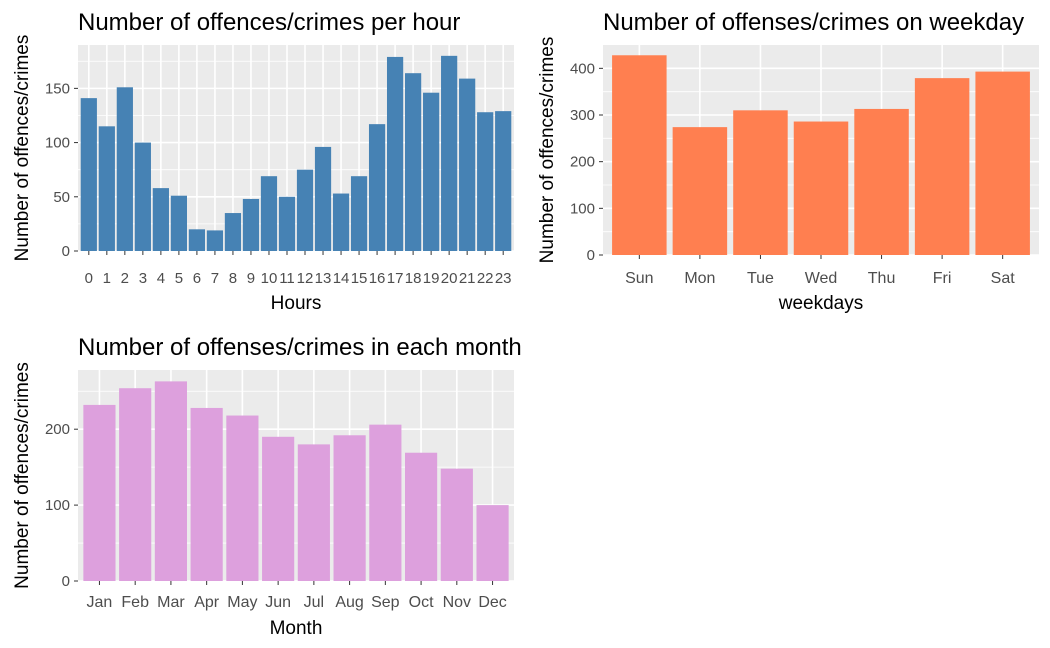 The image size is (1050, 648). Describe the element at coordinates (314, 602) in the screenshot. I see `x-tick-label: Jul` at that location.